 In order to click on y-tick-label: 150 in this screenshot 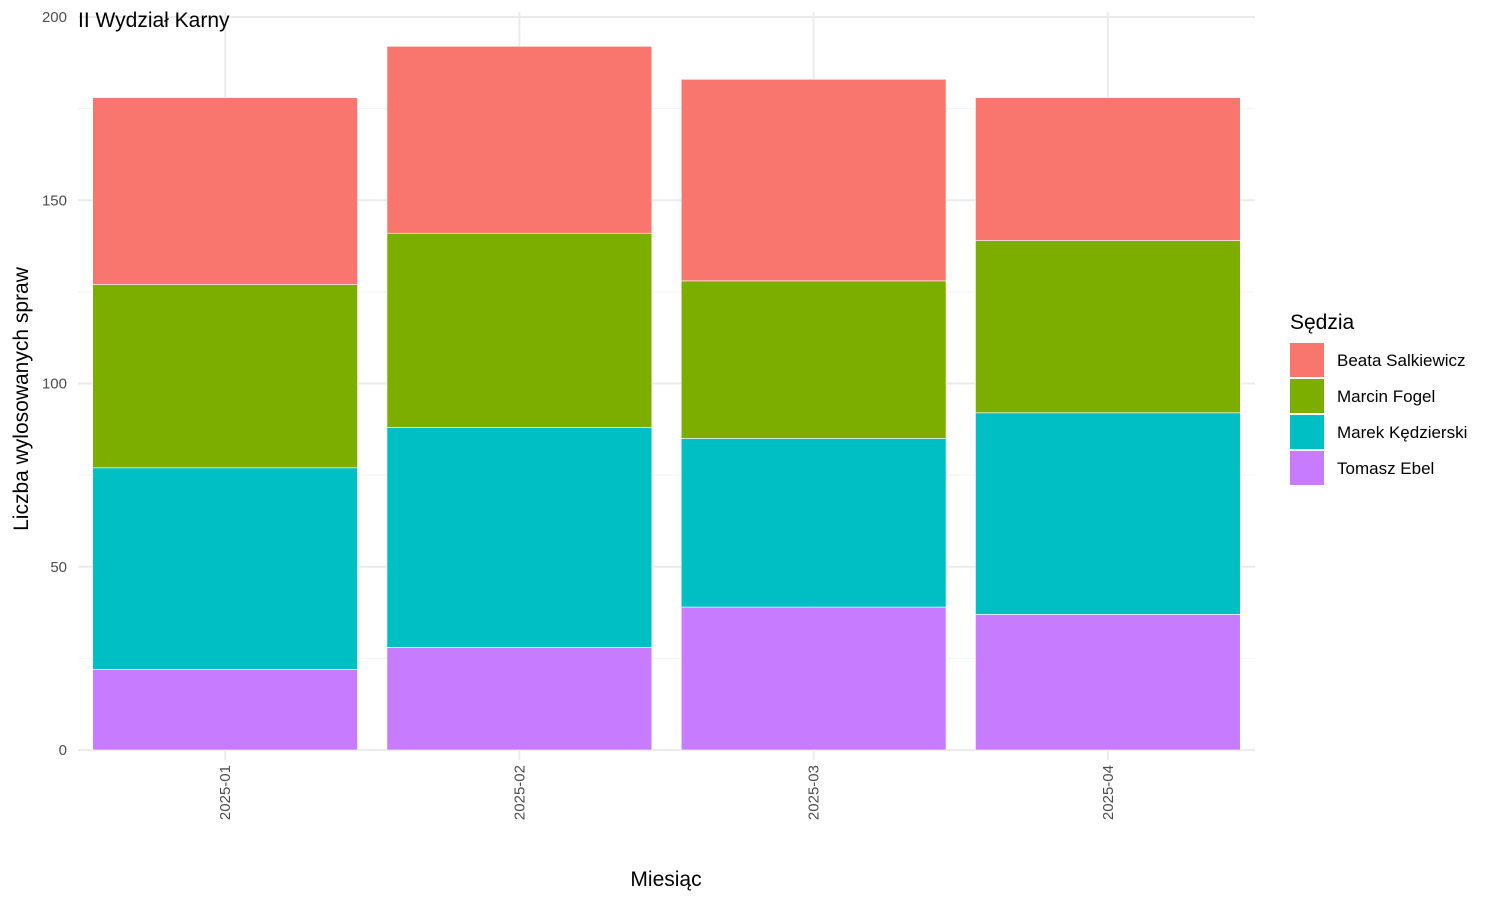, I will do `click(54, 200)`.